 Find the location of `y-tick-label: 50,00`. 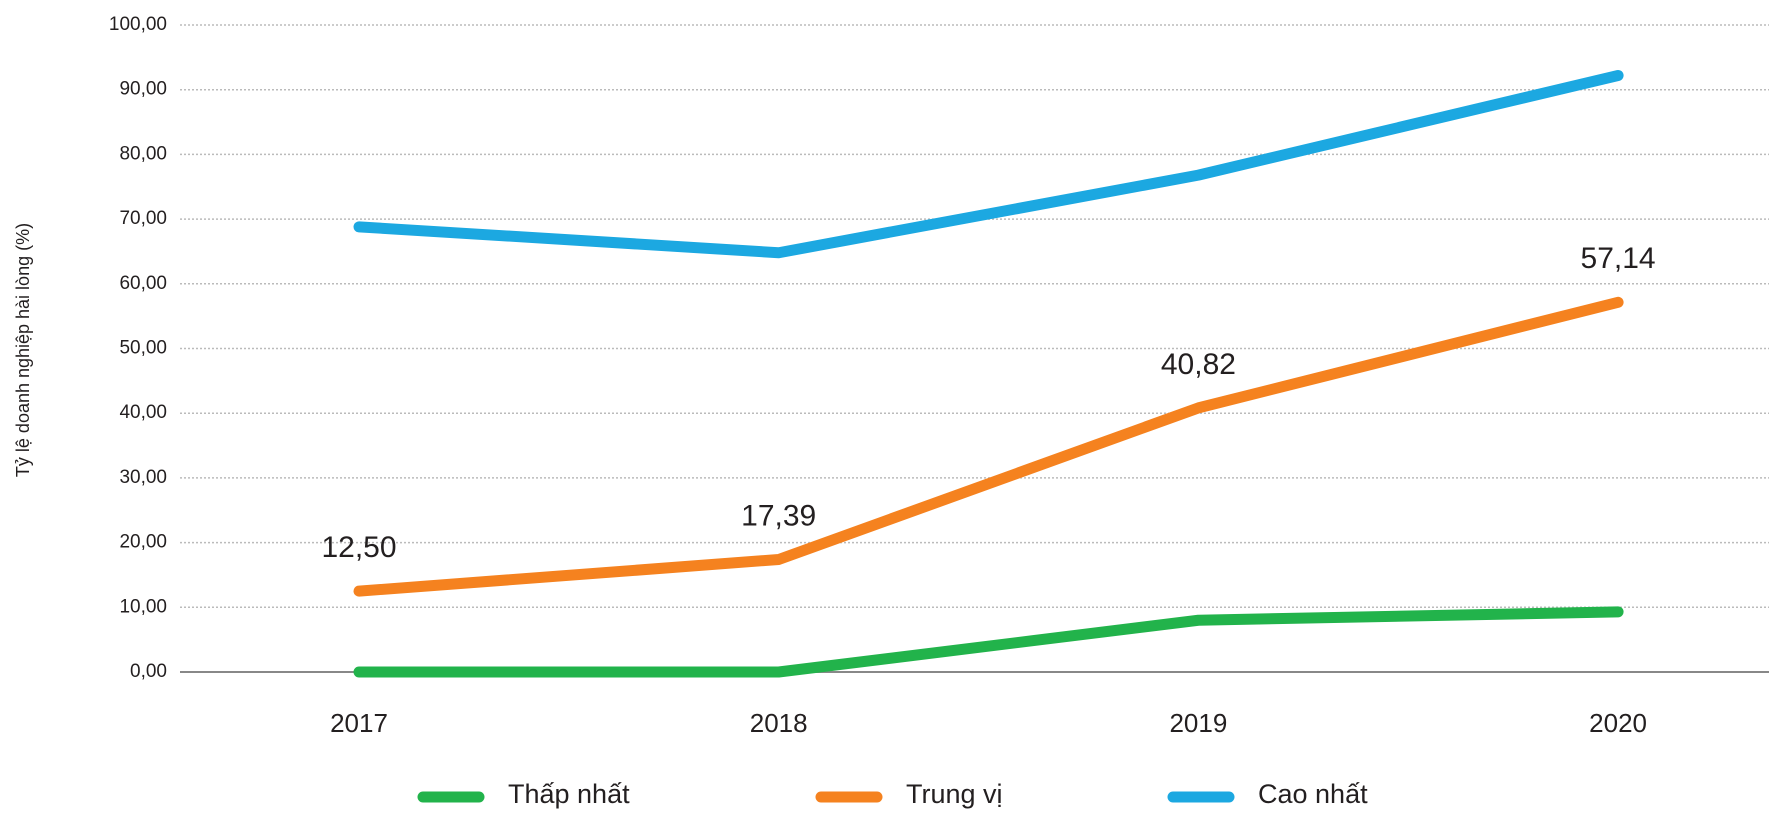

y-tick-label: 50,00 is located at coordinates (143, 348).